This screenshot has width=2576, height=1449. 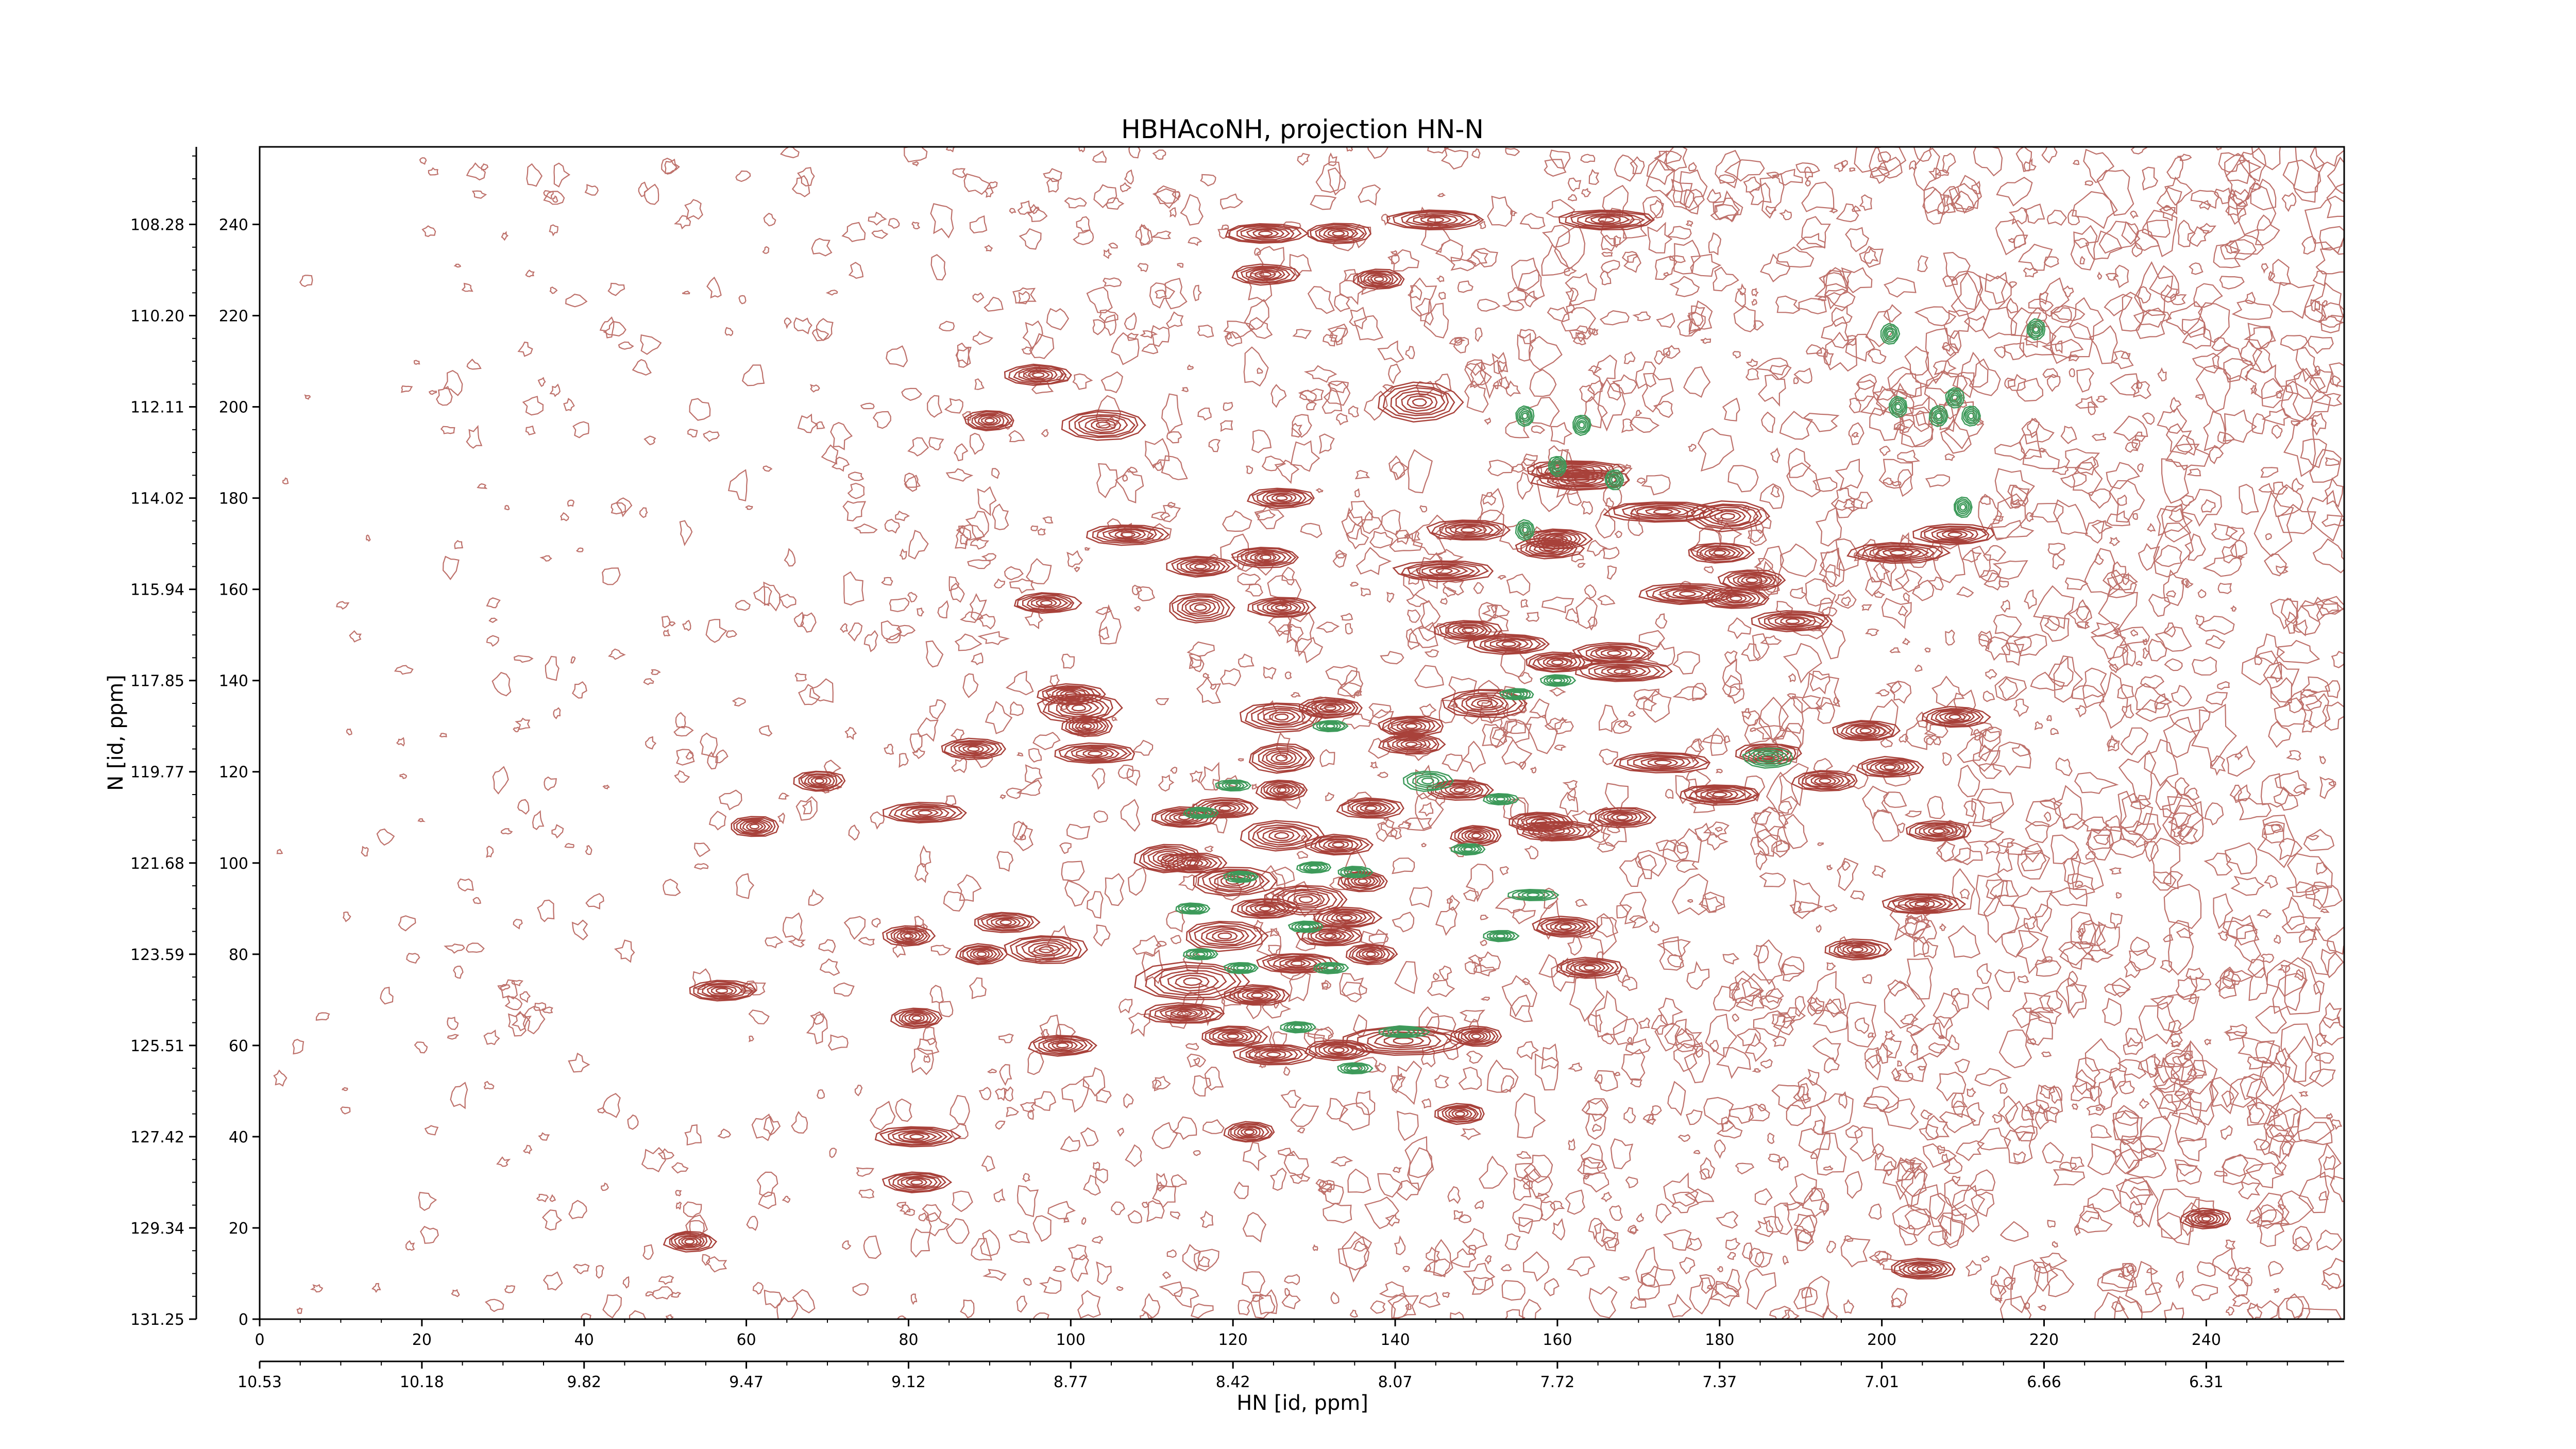 What do you see at coordinates (2206, 1340) in the screenshot?
I see `x-index-tick-label: 240` at bounding box center [2206, 1340].